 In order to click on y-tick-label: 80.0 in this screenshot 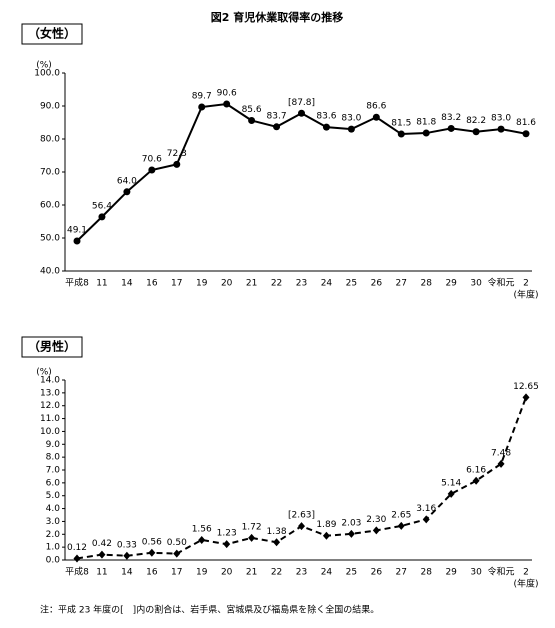, I will do `click(50, 140)`.